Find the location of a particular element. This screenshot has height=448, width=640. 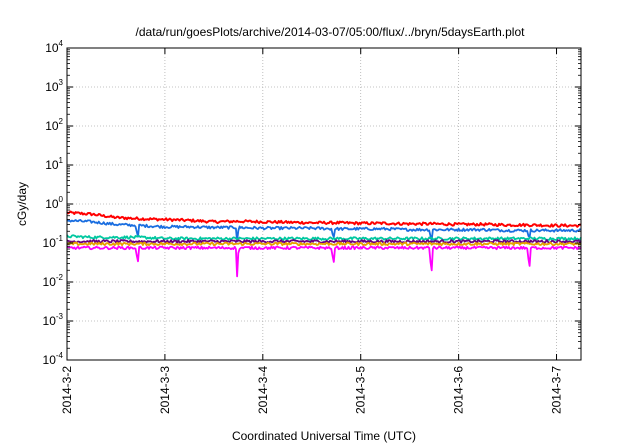

x-tick-label: 2014-3-7 is located at coordinates (557, 390).